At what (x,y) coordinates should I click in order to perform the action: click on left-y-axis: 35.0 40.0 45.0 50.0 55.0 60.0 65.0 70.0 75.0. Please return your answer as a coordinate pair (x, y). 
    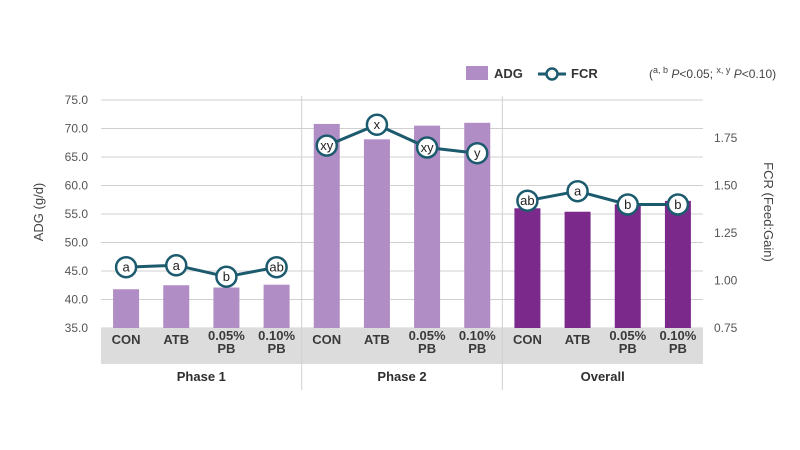
    Looking at the image, I should click on (77, 214).